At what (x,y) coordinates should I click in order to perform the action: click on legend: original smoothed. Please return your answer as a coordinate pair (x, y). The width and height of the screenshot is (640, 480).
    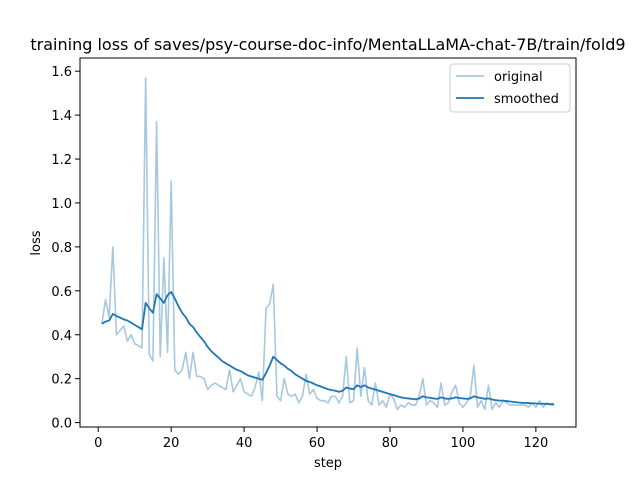
    Looking at the image, I should click on (510, 88).